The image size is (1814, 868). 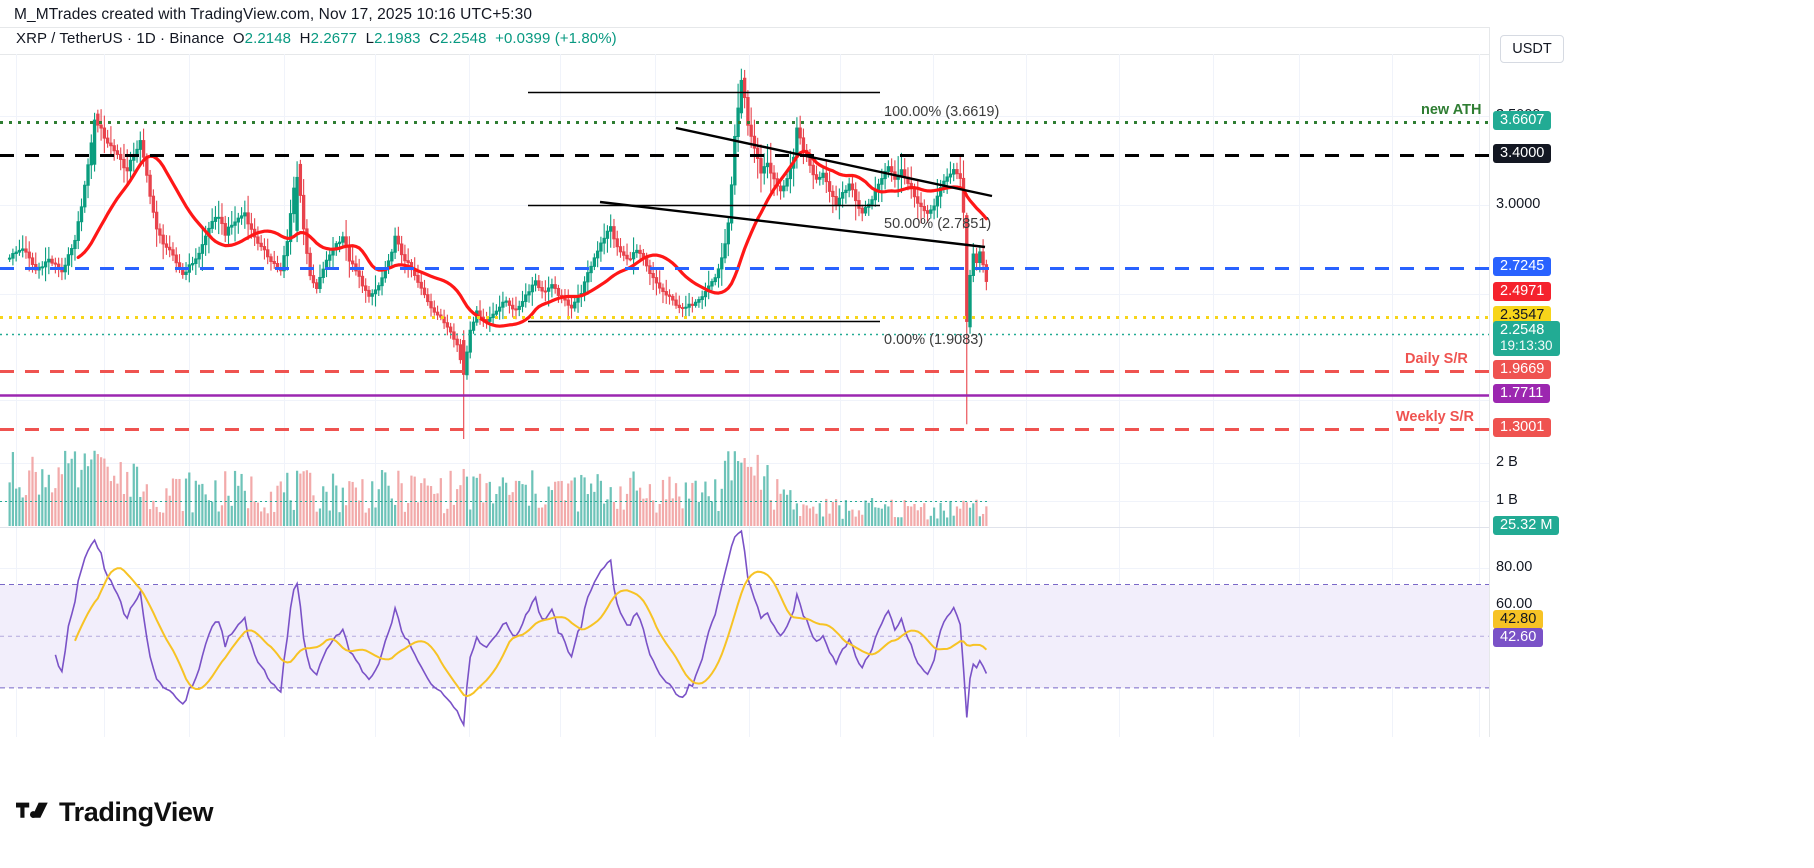 I want to click on wedge-lower-trendline, so click(x=792, y=224).